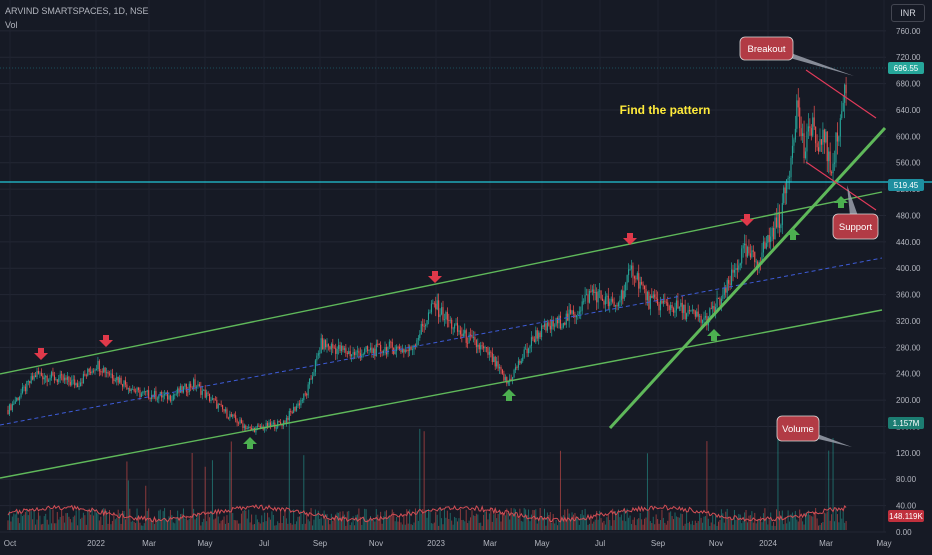  I want to click on price-tick-label: 40.00, so click(906, 506).